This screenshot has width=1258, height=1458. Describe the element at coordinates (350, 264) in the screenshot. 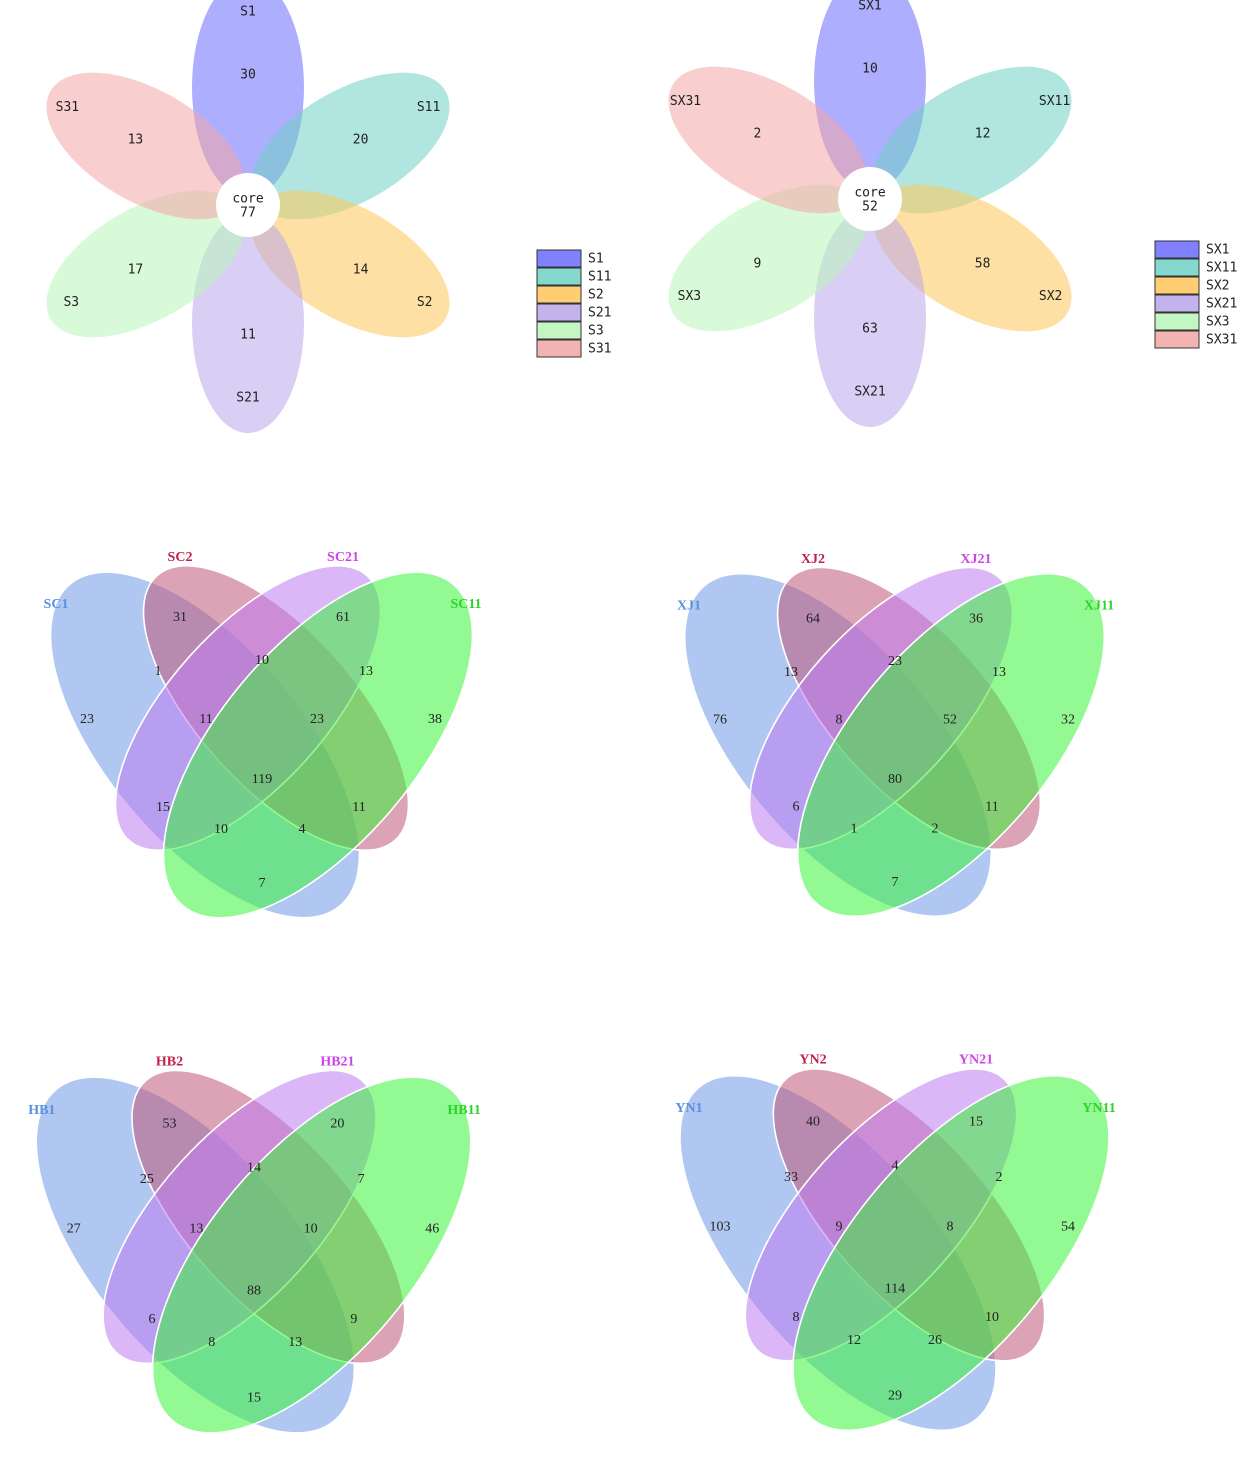

I see `petal-s2` at that location.